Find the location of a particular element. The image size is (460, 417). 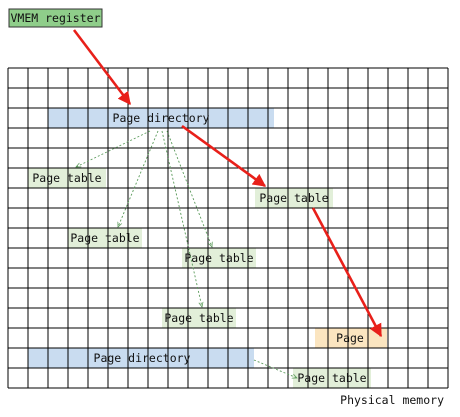

page-block is located at coordinates (351, 338).